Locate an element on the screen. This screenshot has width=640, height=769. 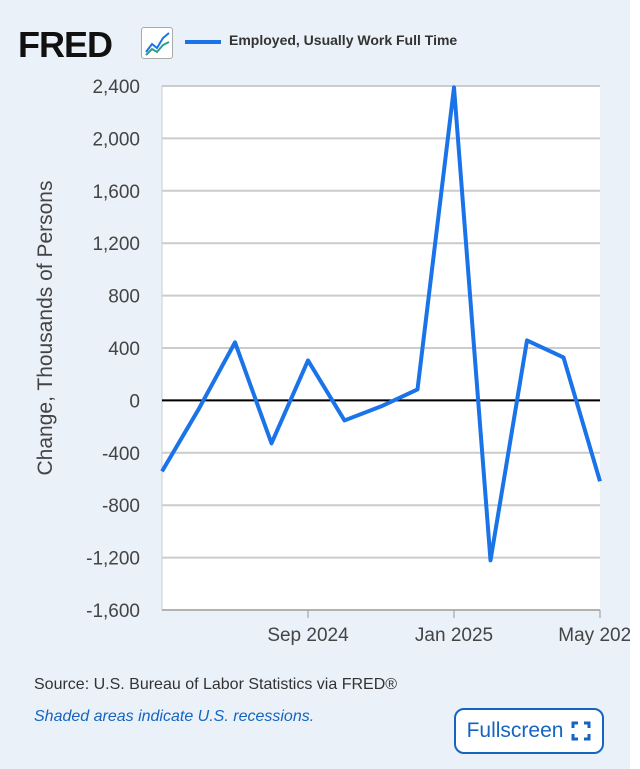
y-tick-label: -800 is located at coordinates (121, 506).